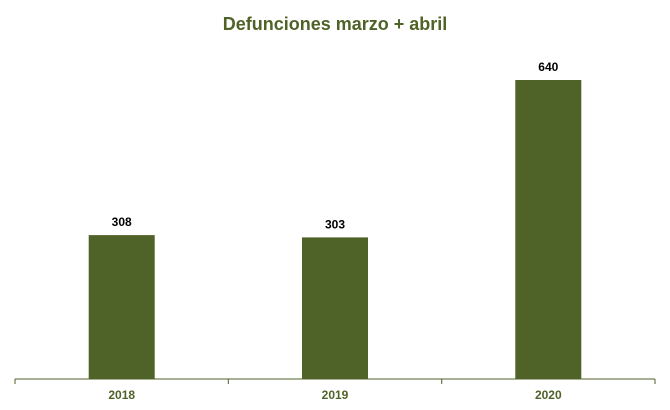  What do you see at coordinates (548, 395) in the screenshot?
I see `x-tick-label-2020: 2020` at bounding box center [548, 395].